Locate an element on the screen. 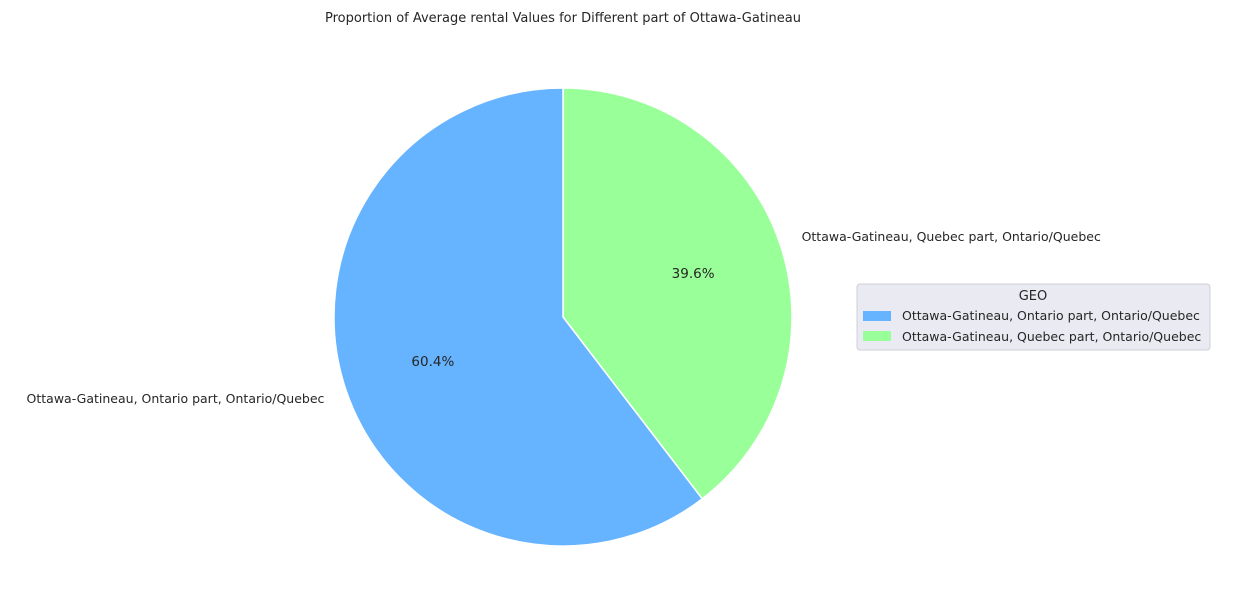 This screenshot has width=1234, height=595. legend-swatch-ontario-part is located at coordinates (877, 316).